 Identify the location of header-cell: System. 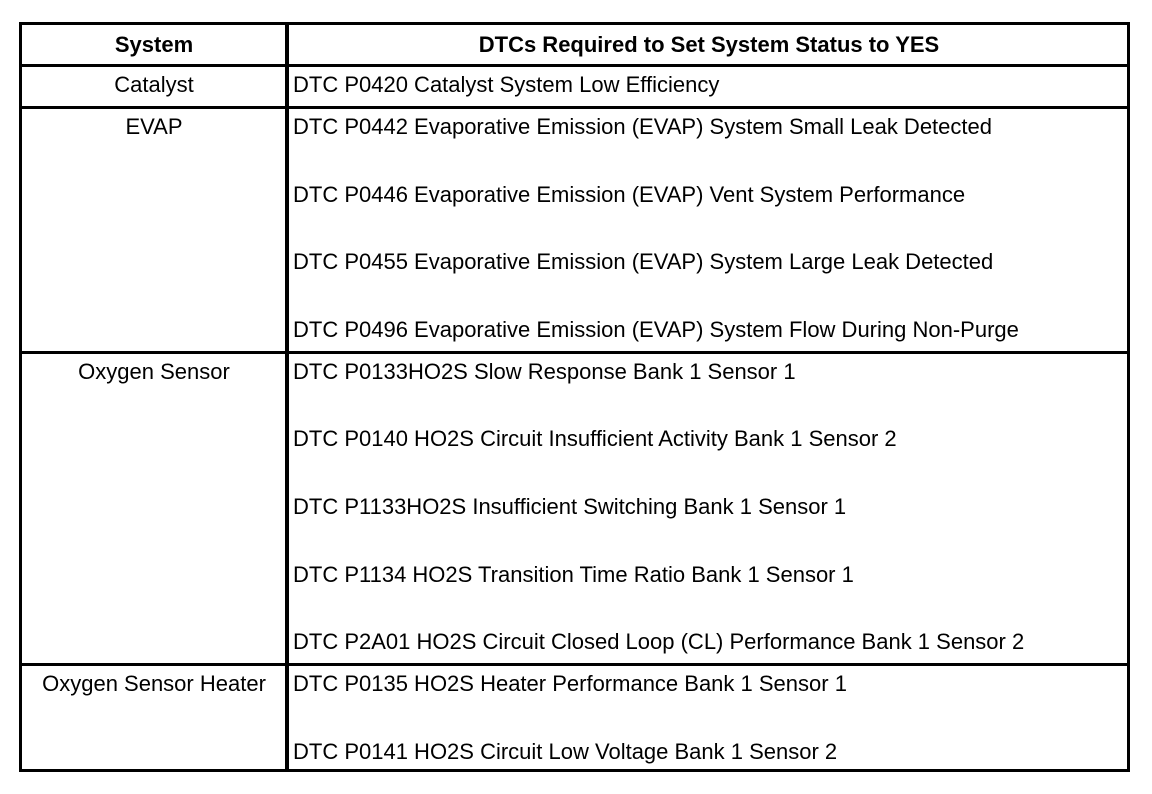
(154, 44).